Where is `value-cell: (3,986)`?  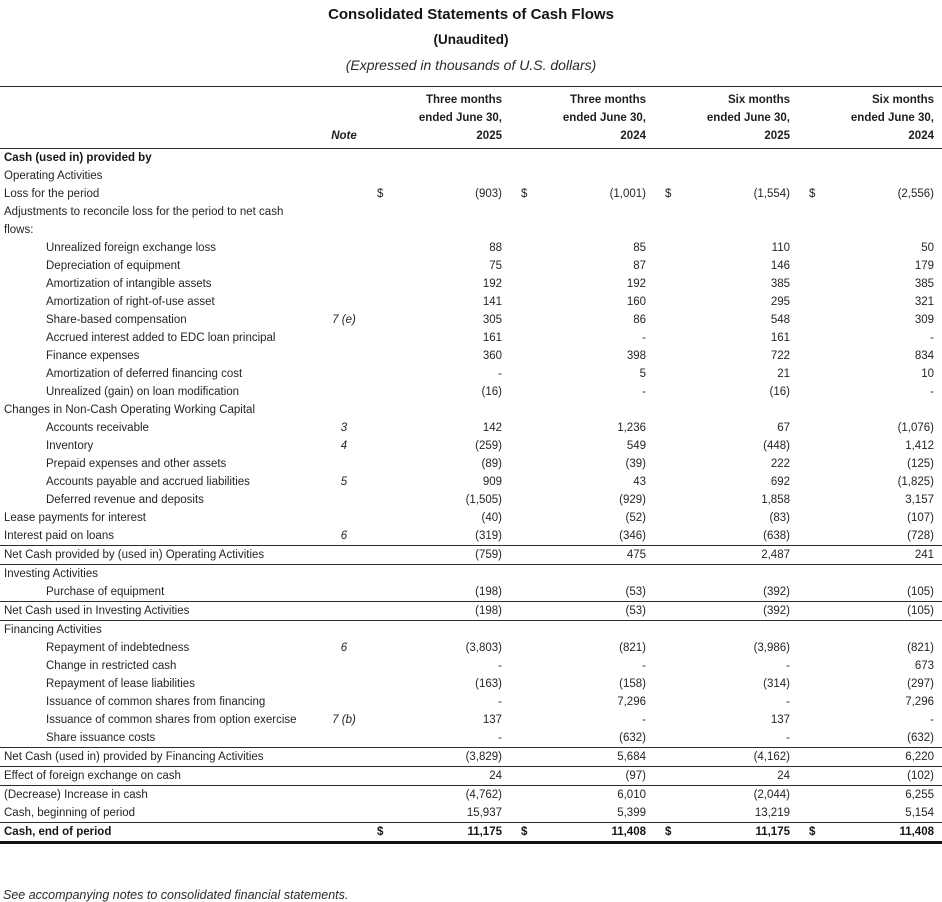
value-cell: (3,986) is located at coordinates (771, 648).